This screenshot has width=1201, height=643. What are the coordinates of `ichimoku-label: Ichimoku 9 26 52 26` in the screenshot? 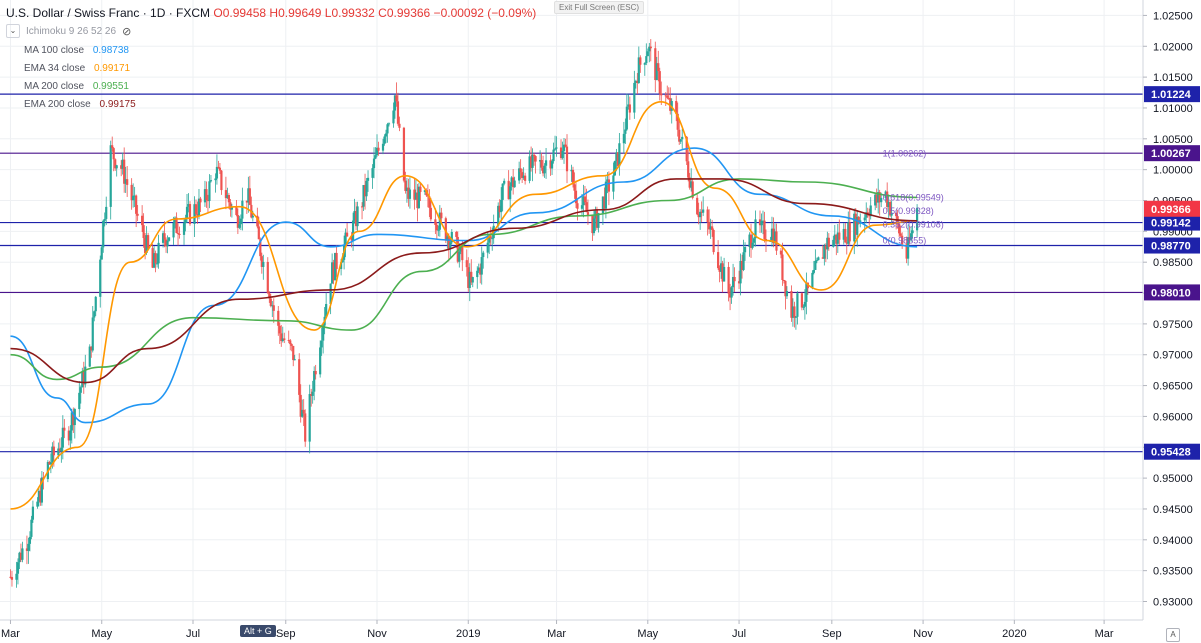 It's located at (71, 31).